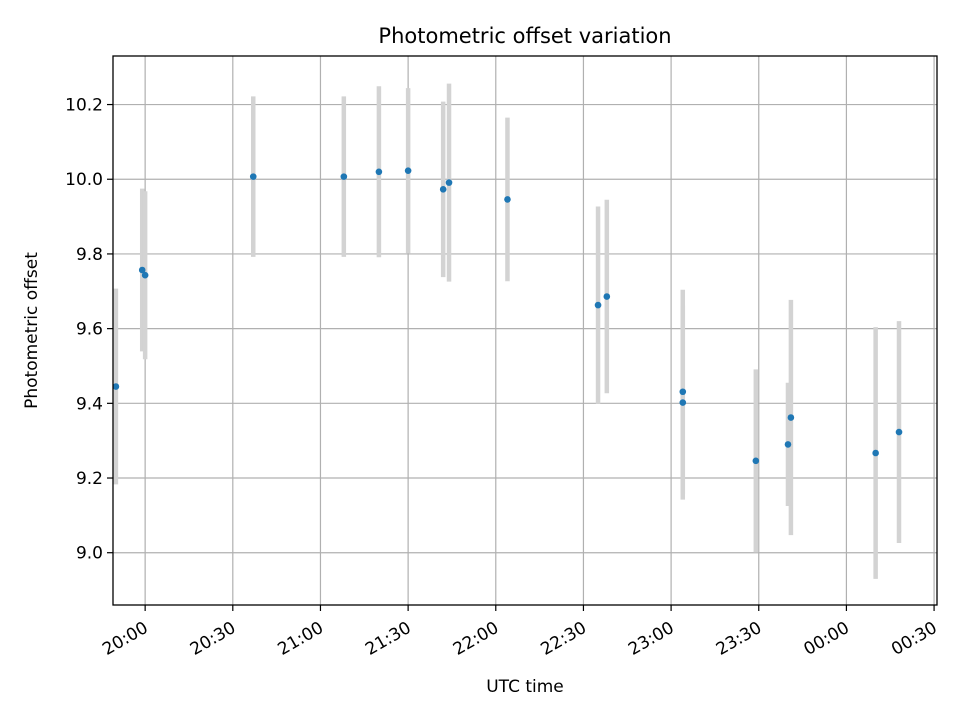 The height and width of the screenshot is (720, 960). I want to click on y-tick-label: 9.6, so click(89, 330).